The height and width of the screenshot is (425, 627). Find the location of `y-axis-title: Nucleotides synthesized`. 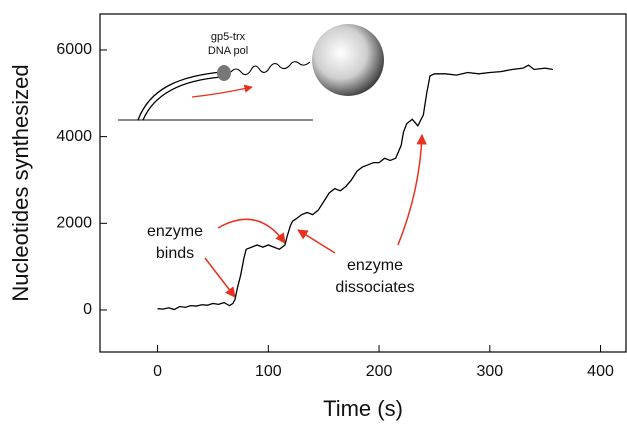

y-axis-title: Nucleotides synthesized is located at coordinates (20, 182).